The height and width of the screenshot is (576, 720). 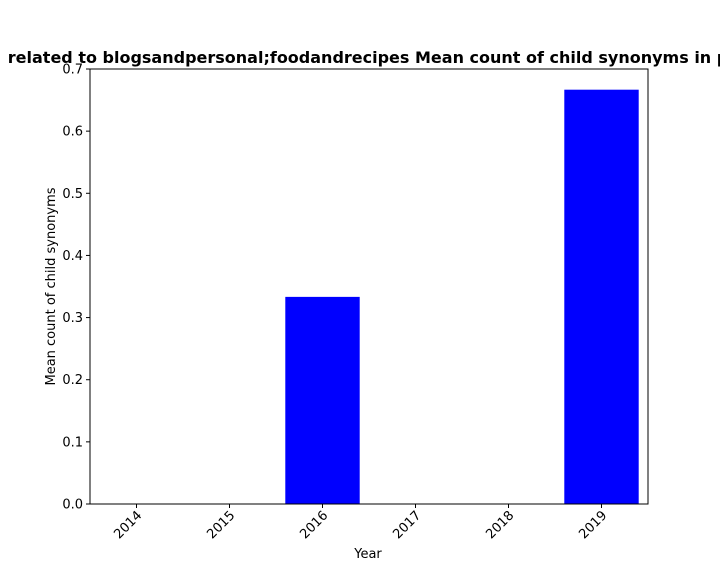 What do you see at coordinates (322, 400) in the screenshot?
I see `bar-2016` at bounding box center [322, 400].